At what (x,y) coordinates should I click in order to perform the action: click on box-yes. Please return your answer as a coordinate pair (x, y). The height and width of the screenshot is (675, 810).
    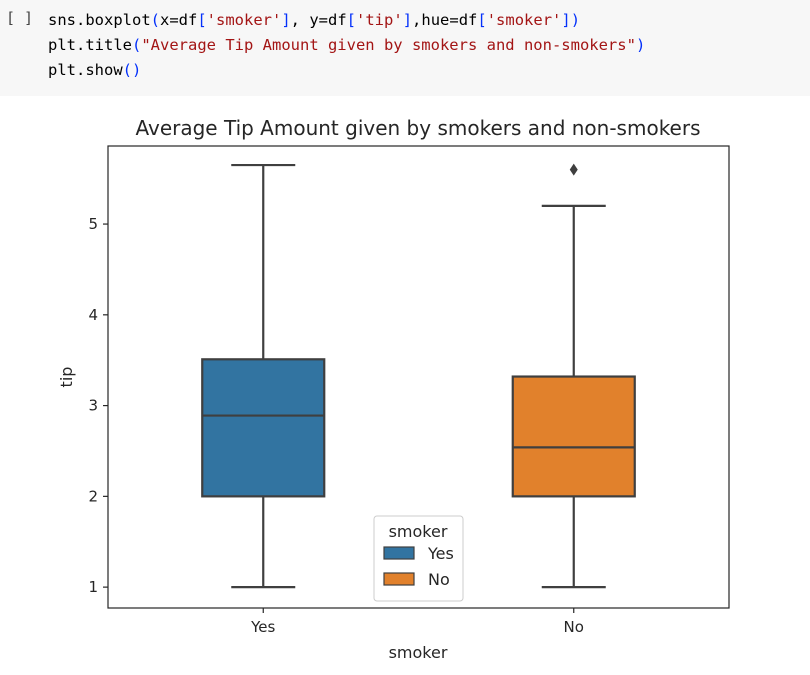
    Looking at the image, I should click on (263, 376).